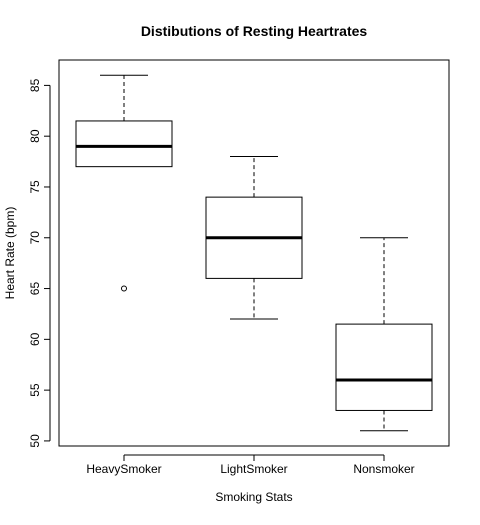 The image size is (480, 525). I want to click on y-tick-label: 55, so click(35, 390).